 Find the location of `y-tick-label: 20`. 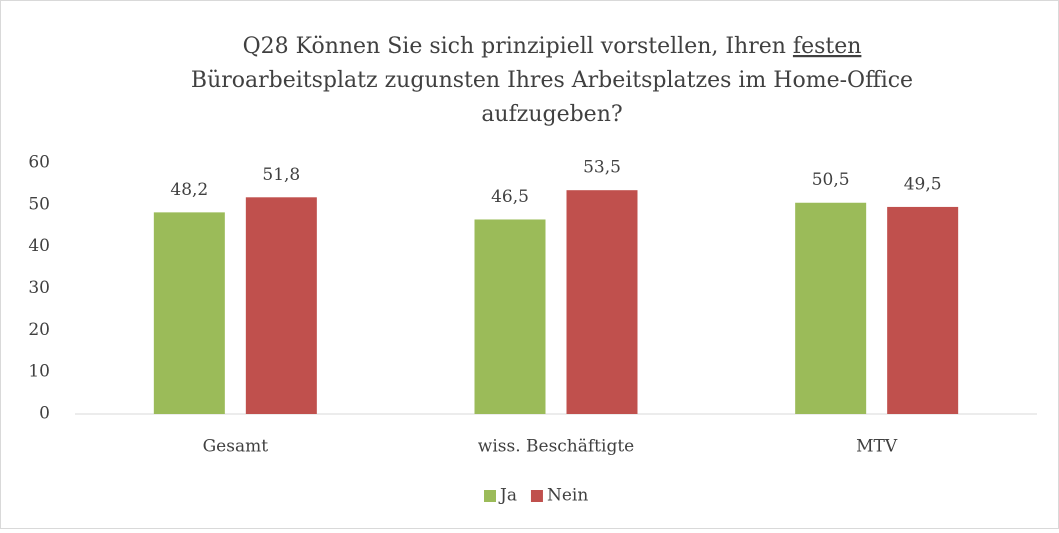

y-tick-label: 20 is located at coordinates (39, 330).